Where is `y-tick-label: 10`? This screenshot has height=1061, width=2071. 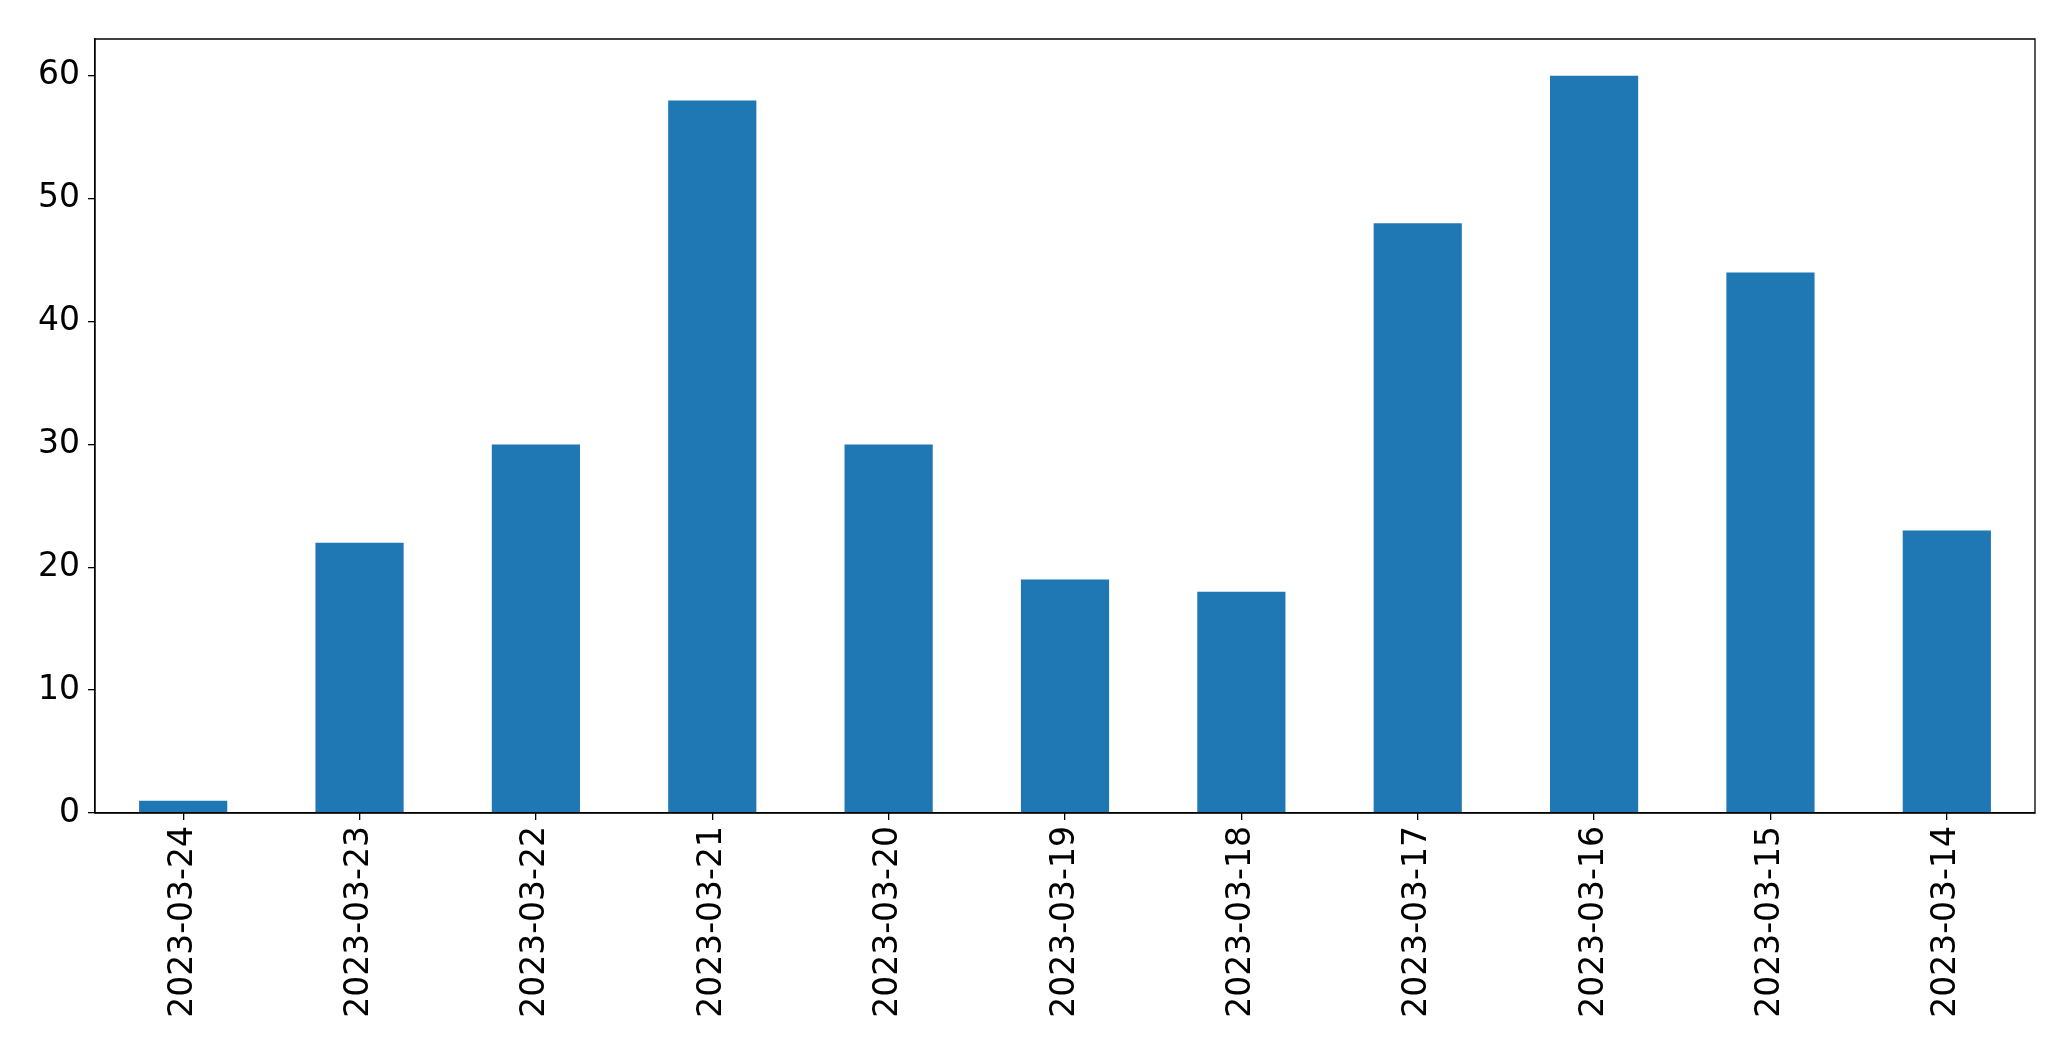
y-tick-label: 10 is located at coordinates (59, 687).